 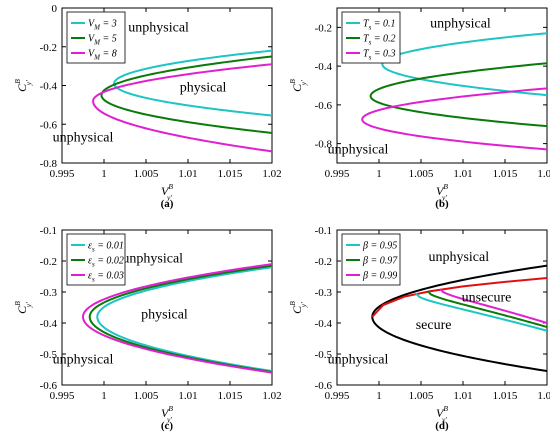 I want to click on legend-entry: εs = 0.02, so click(x=106, y=262).